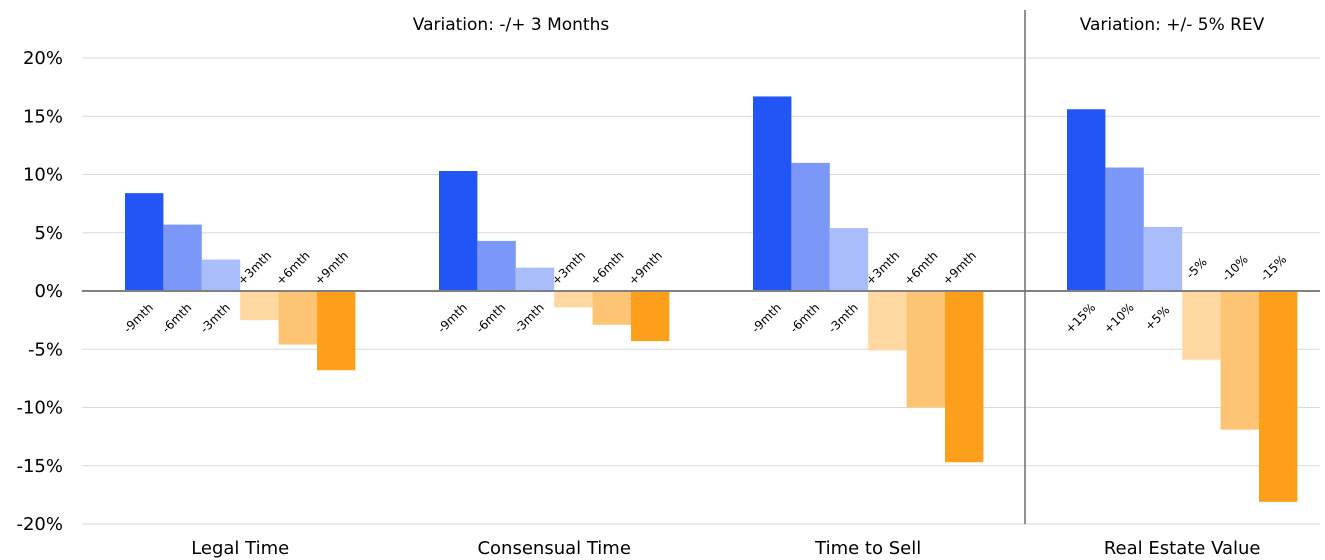 The image size is (1325, 560). What do you see at coordinates (1119, 318) in the screenshot?
I see `bar-label: +10%` at bounding box center [1119, 318].